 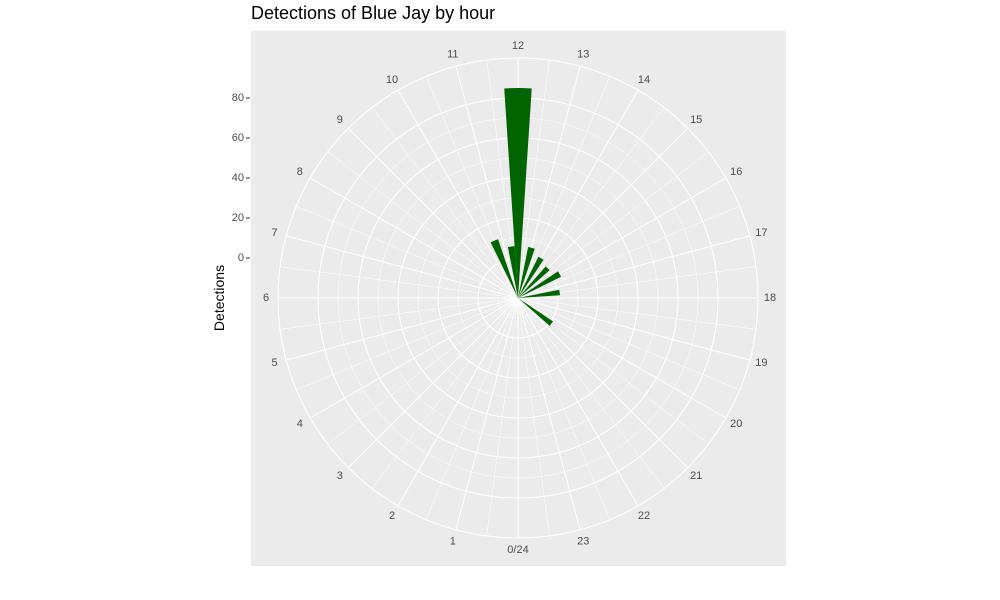 What do you see at coordinates (583, 541) in the screenshot?
I see `hour-label: 23` at bounding box center [583, 541].